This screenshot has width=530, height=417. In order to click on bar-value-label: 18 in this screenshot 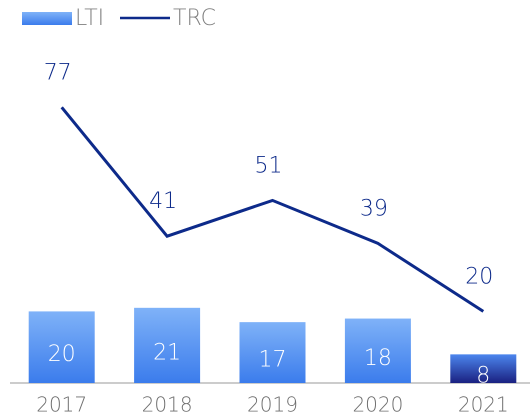, I will do `click(378, 358)`.